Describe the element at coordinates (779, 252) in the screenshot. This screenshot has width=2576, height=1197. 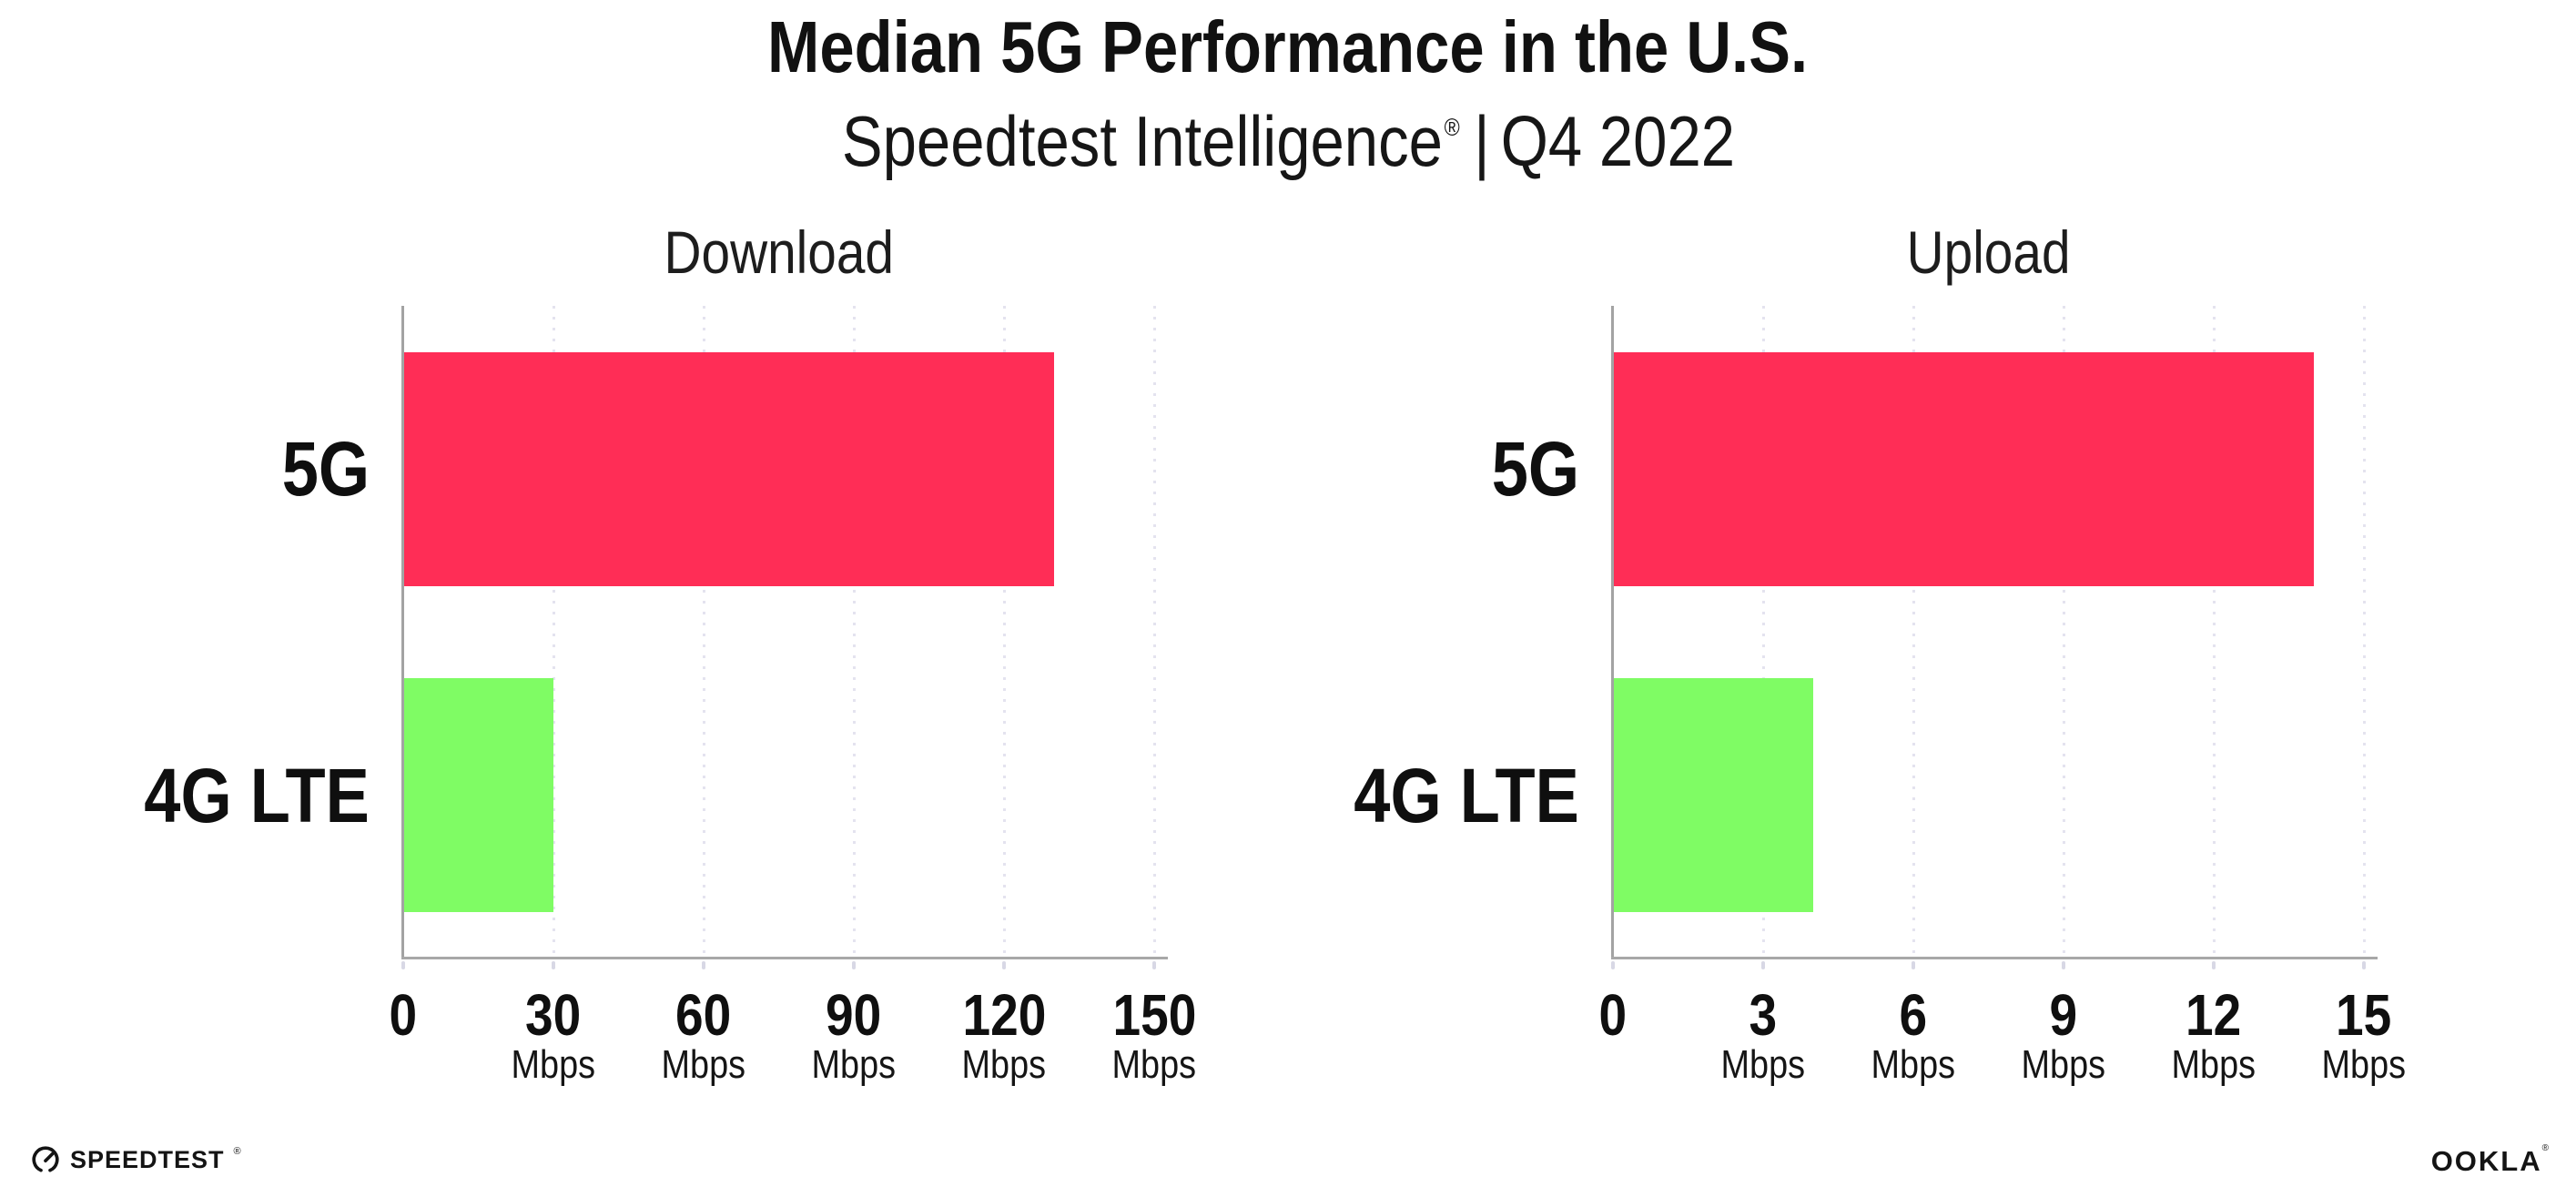
I see `chart-title-download: Download` at that location.